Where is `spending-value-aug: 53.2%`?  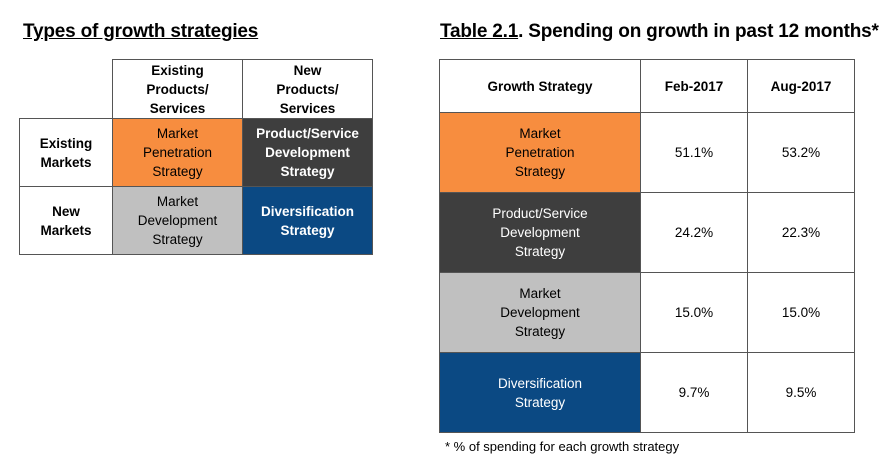
spending-value-aug: 53.2% is located at coordinates (801, 152).